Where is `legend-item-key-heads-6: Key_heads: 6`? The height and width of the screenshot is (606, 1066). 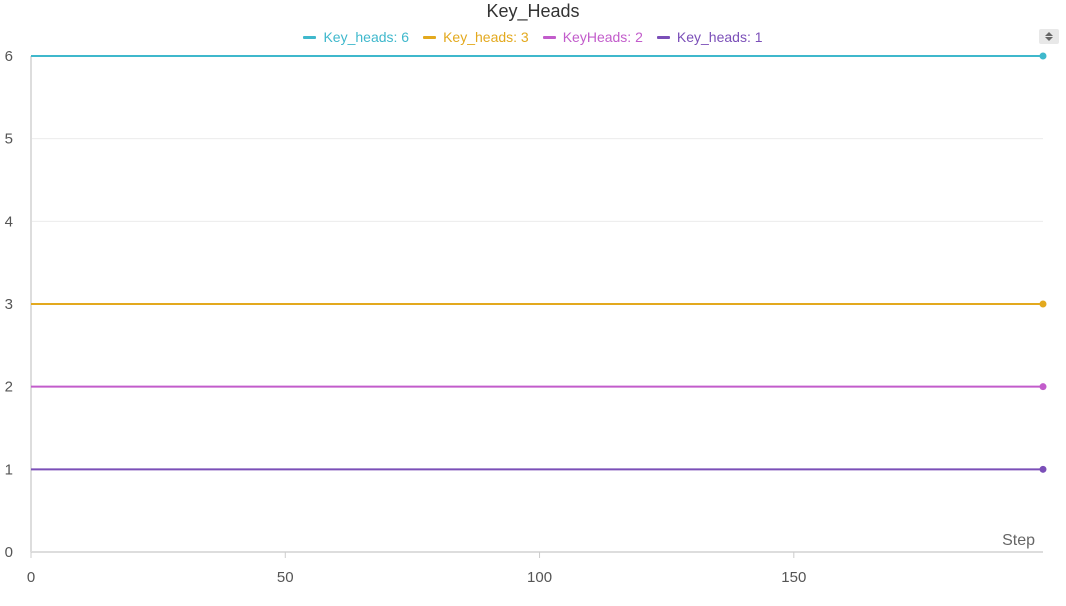 legend-item-key-heads-6: Key_heads: 6 is located at coordinates (356, 37).